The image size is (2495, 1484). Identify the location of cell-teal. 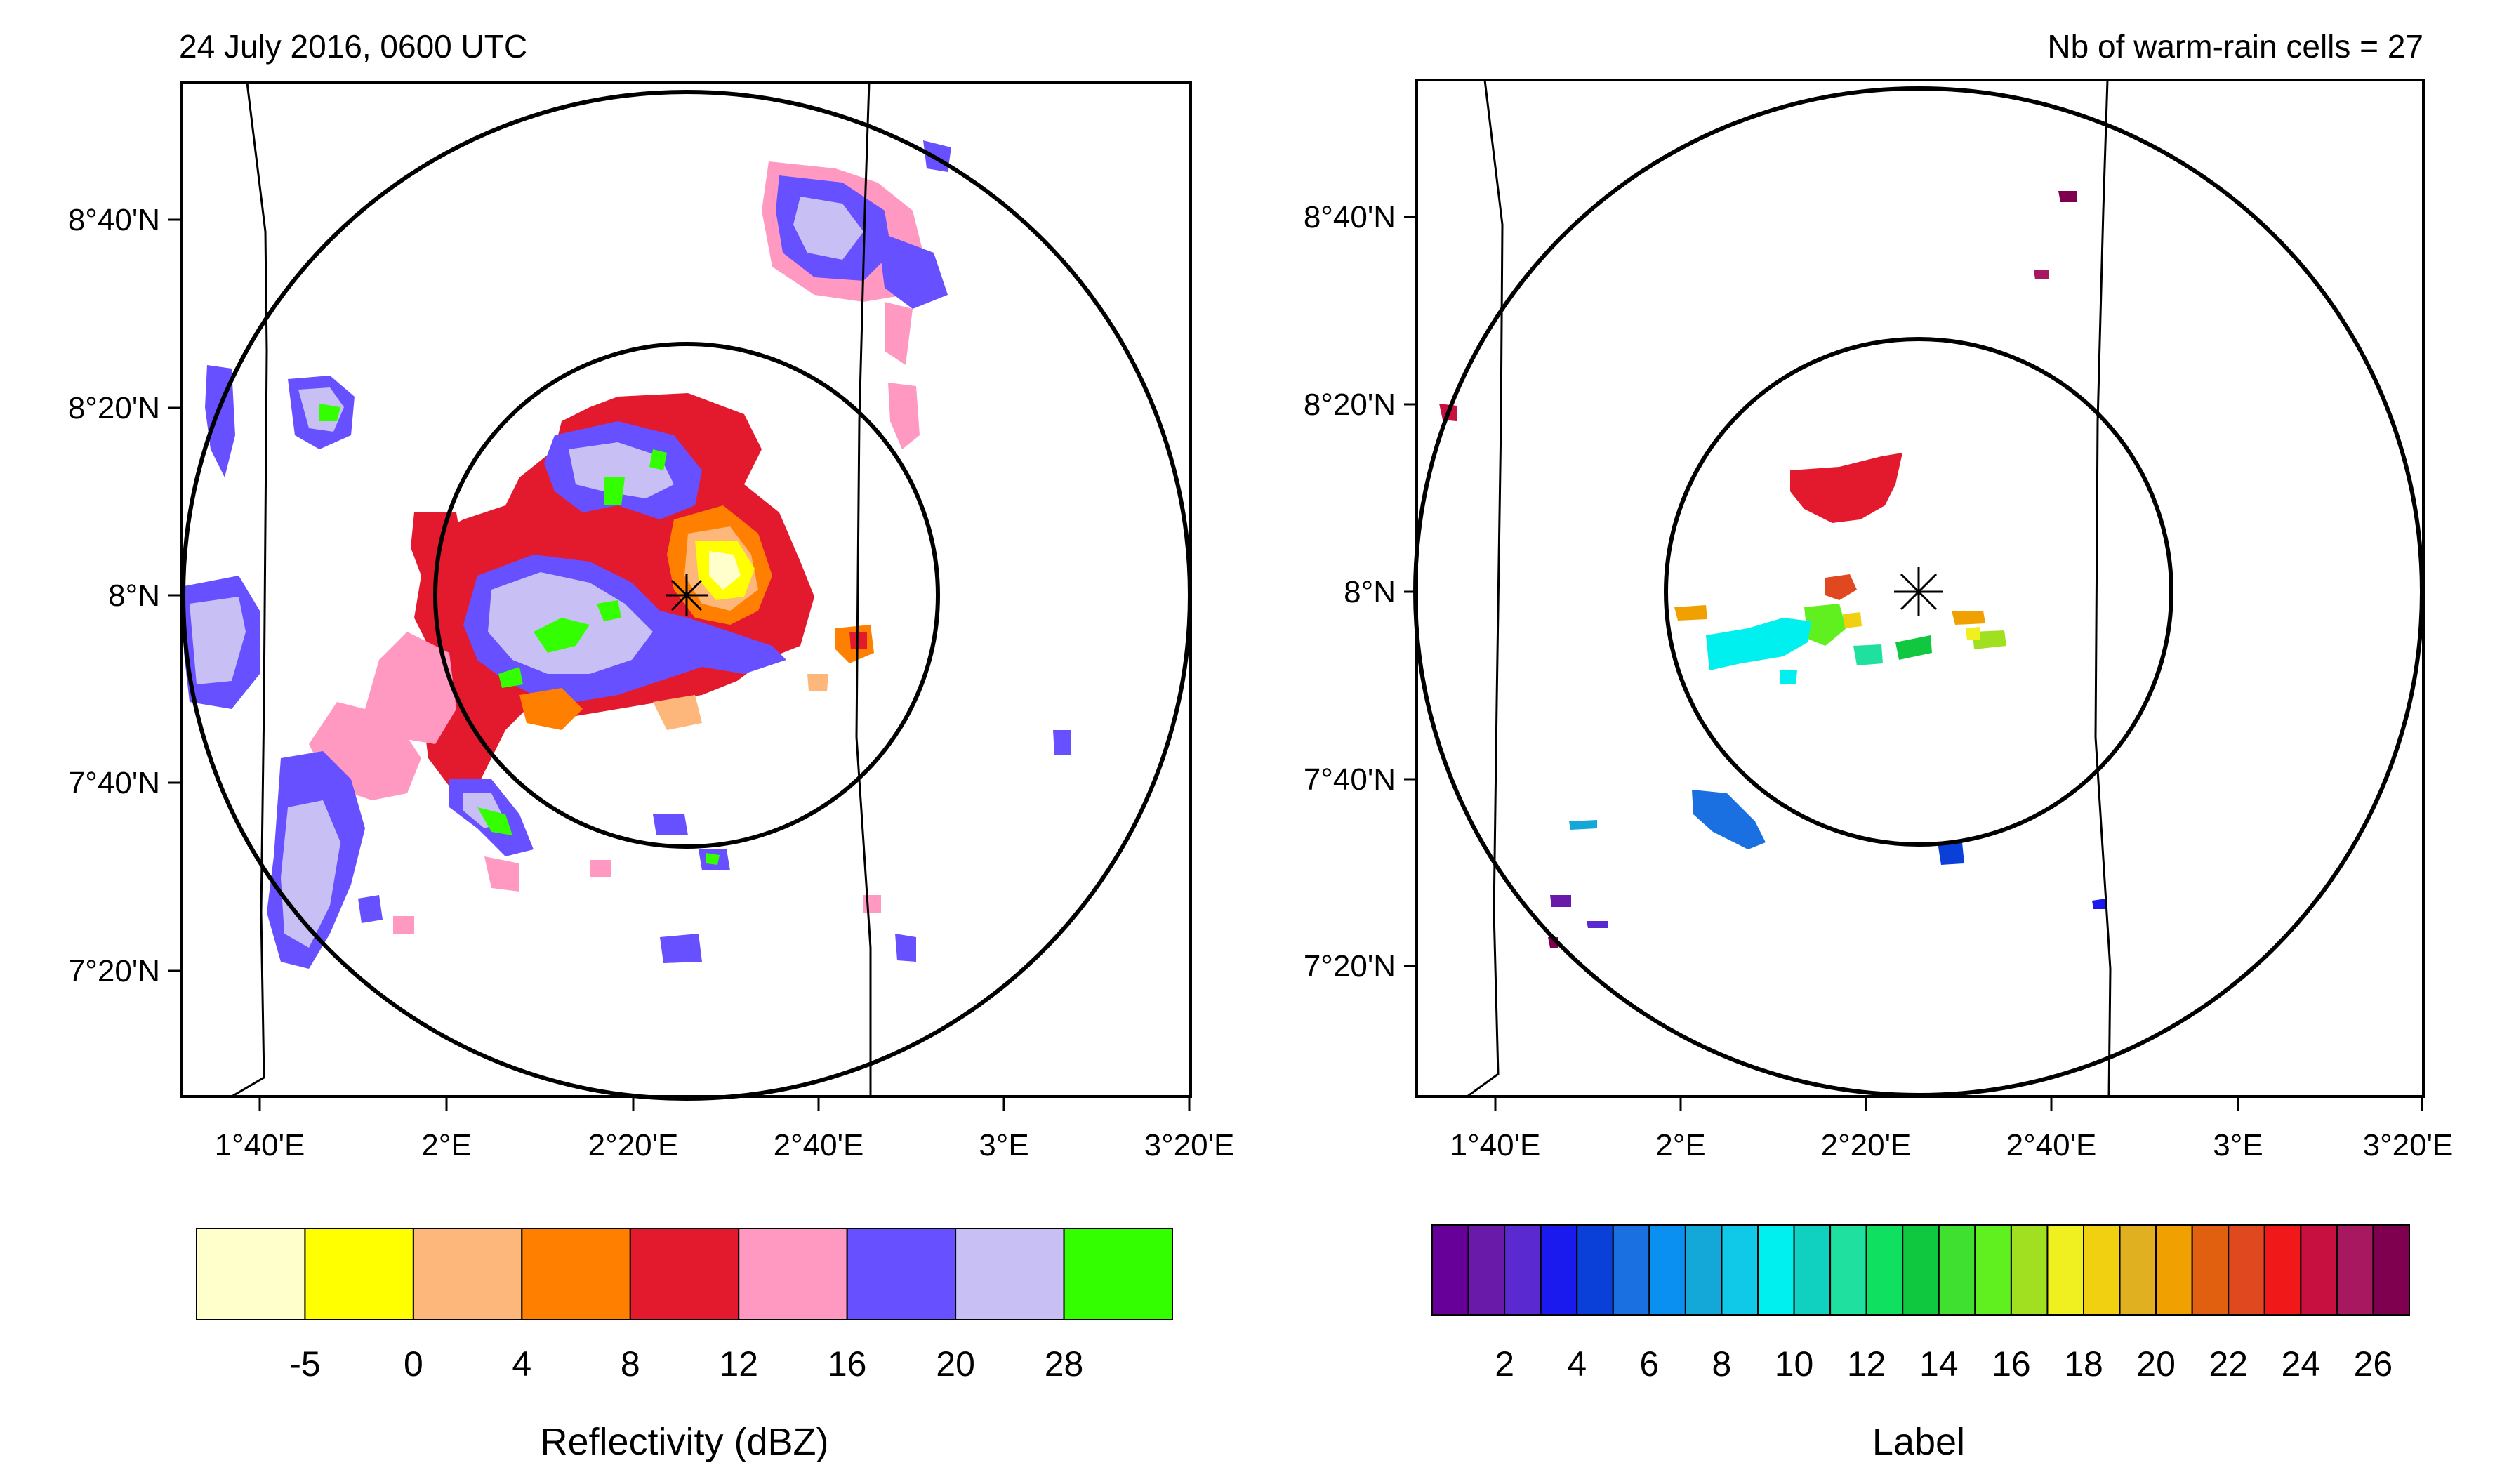
(1868, 654).